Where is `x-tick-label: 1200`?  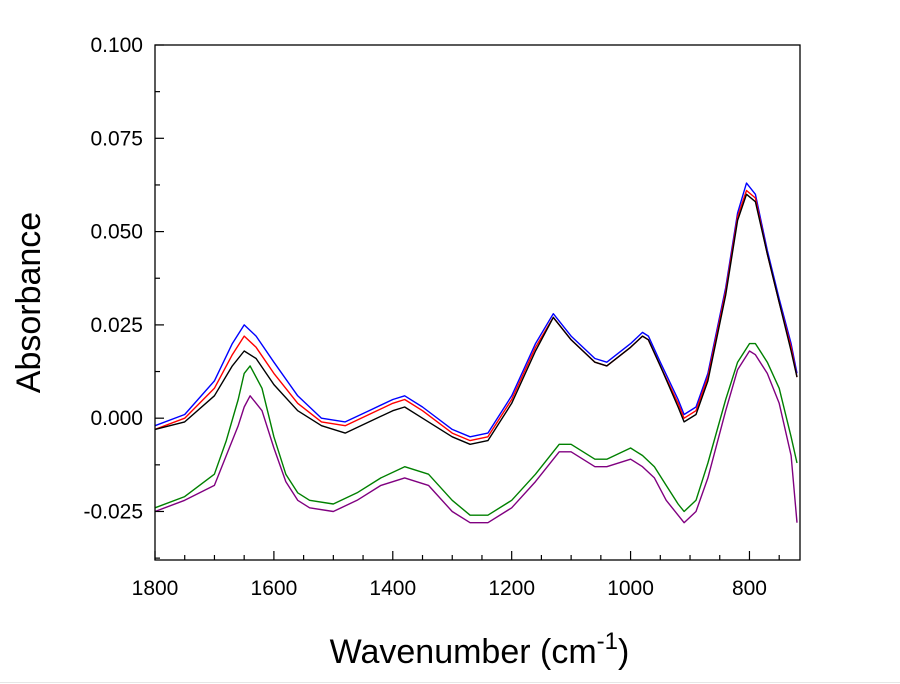 x-tick-label: 1200 is located at coordinates (511, 588).